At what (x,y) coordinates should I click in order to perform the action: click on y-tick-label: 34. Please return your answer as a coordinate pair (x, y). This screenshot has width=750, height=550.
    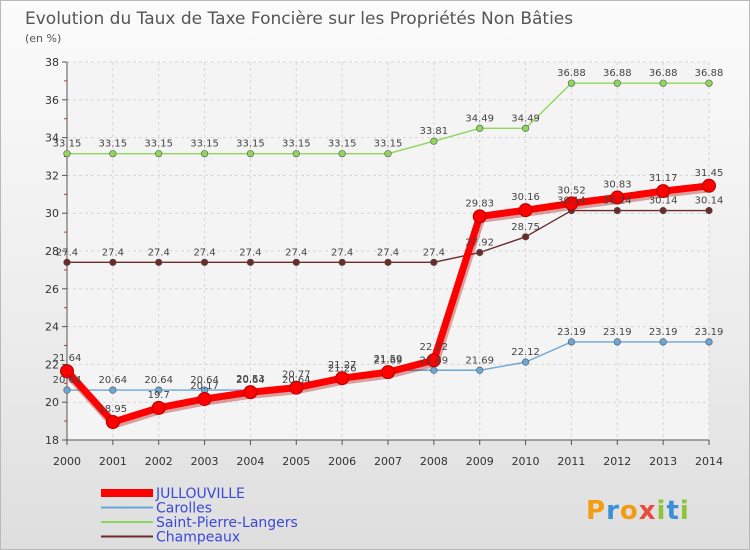
    Looking at the image, I should click on (52, 138).